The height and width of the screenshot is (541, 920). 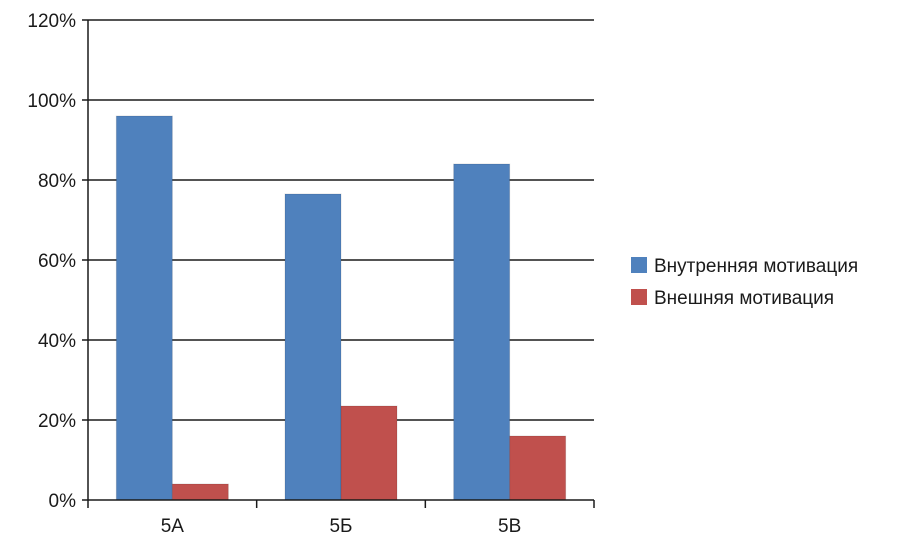 I want to click on legend-label: Внутренняя мотивация, so click(x=756, y=266).